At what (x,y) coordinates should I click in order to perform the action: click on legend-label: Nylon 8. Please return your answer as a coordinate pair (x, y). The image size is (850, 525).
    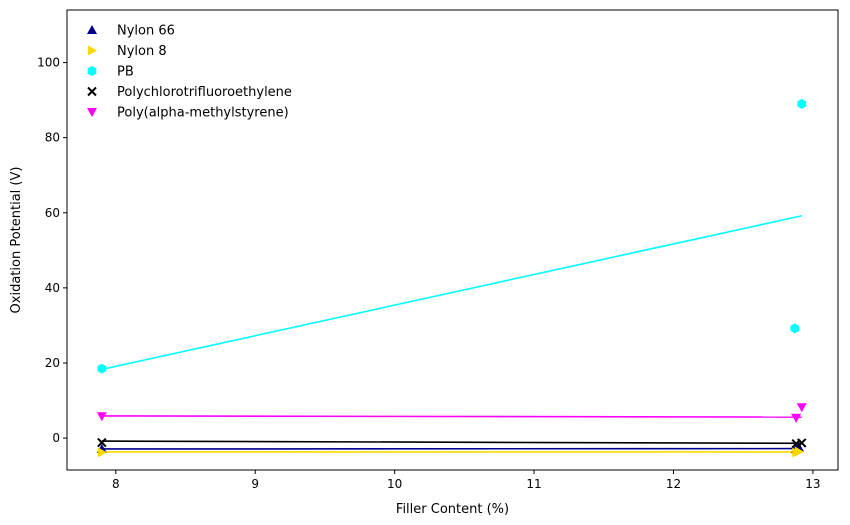
    Looking at the image, I should click on (142, 51).